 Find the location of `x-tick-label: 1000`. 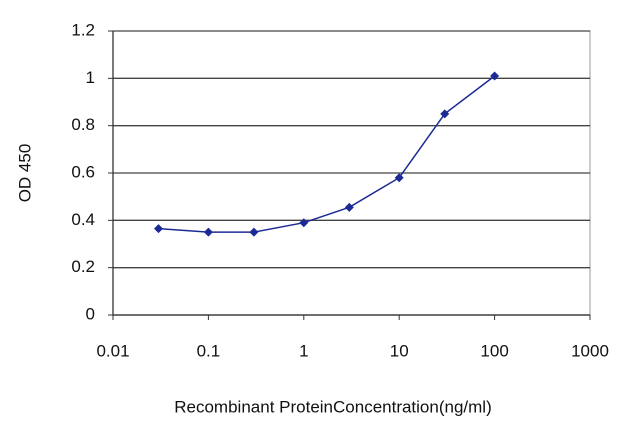

x-tick-label: 1000 is located at coordinates (590, 350).